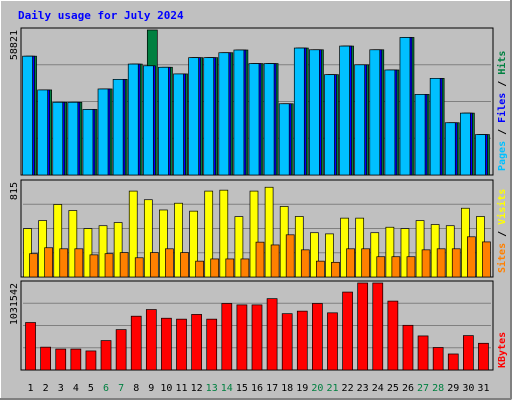 The image size is (512, 404). What do you see at coordinates (502, 108) in the screenshot?
I see `hits-panel-legend-files: Files` at bounding box center [502, 108].